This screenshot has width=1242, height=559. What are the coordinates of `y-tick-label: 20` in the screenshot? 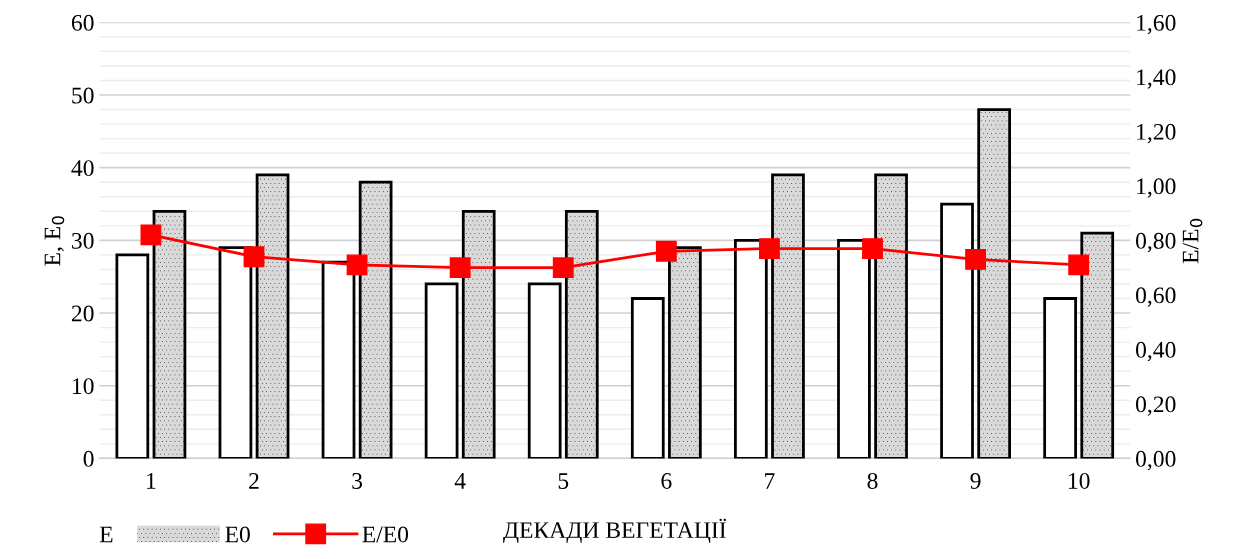 It's located at (82, 313).